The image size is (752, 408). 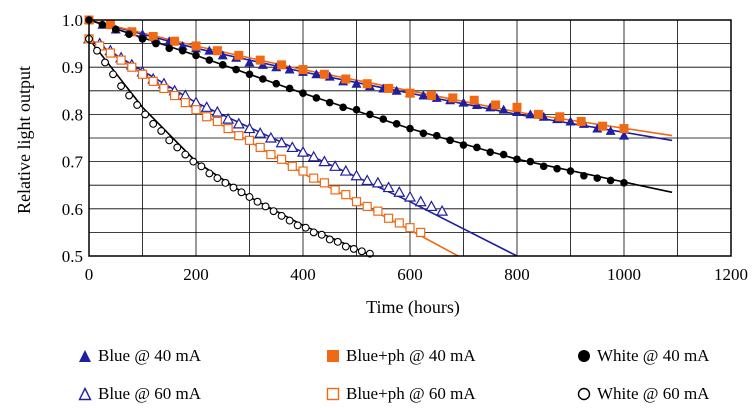 What do you see at coordinates (731, 274) in the screenshot?
I see `x-tick-label: 1200` at bounding box center [731, 274].